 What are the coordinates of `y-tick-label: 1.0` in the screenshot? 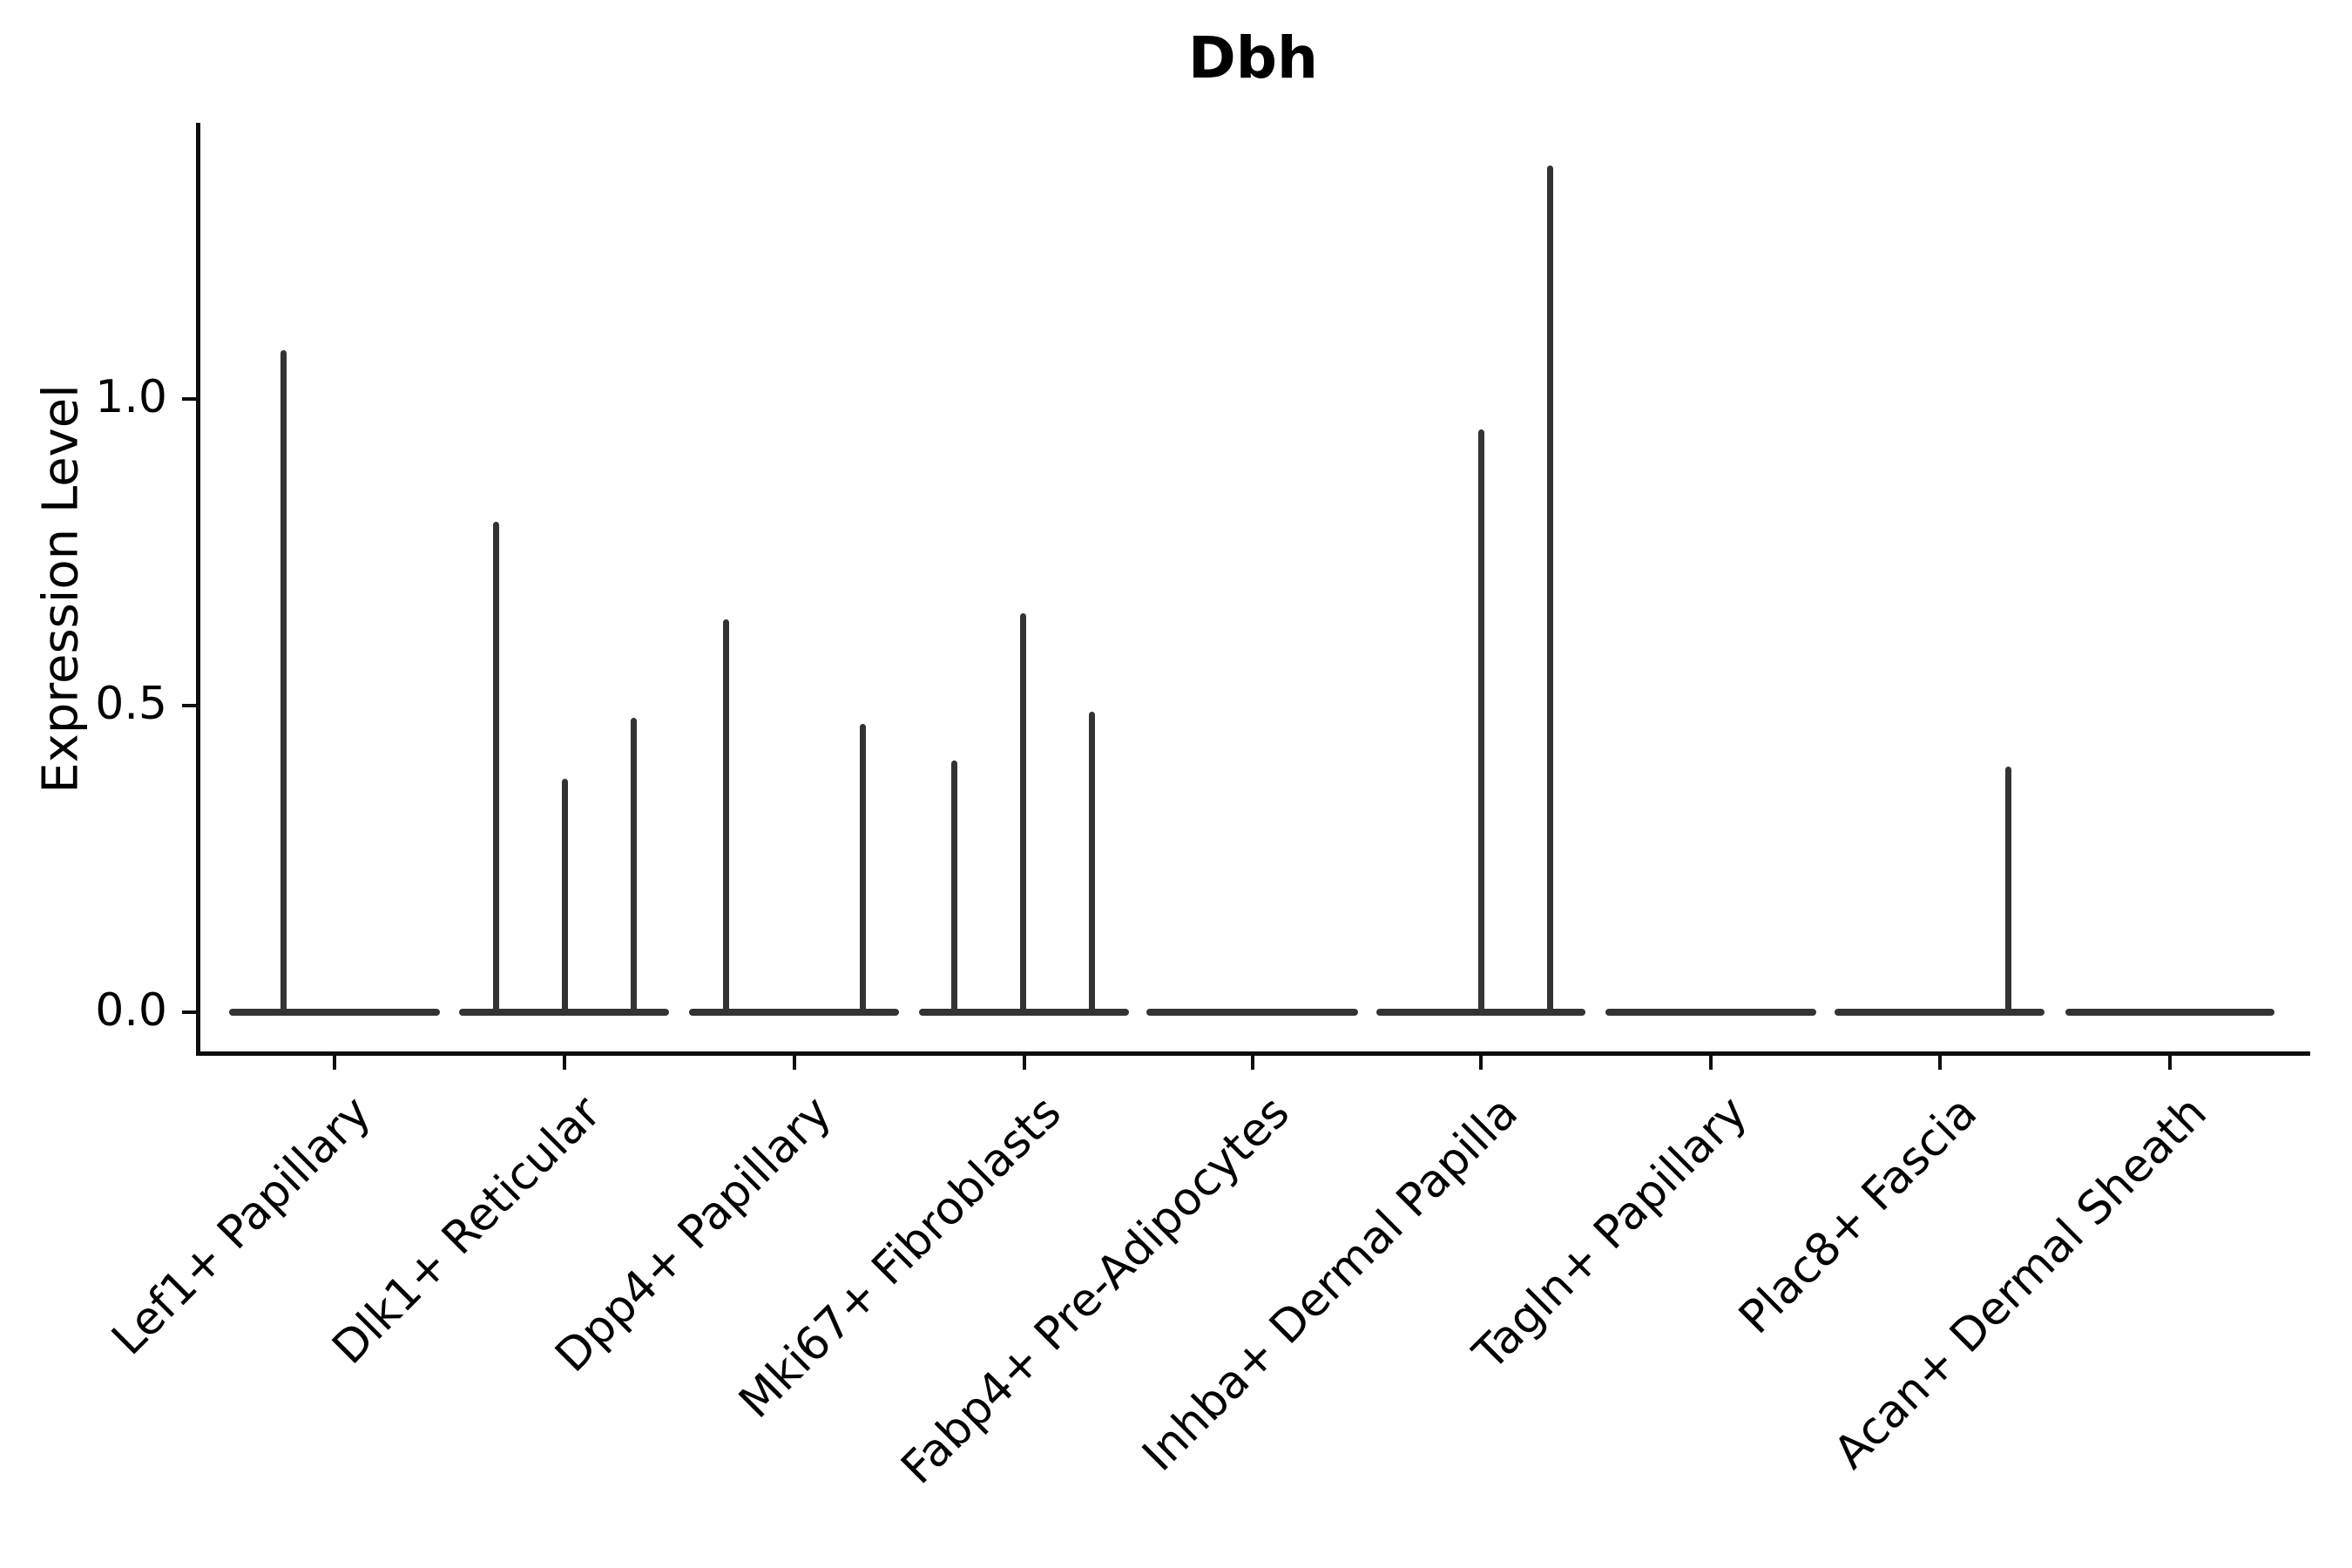 It's located at (131, 396).